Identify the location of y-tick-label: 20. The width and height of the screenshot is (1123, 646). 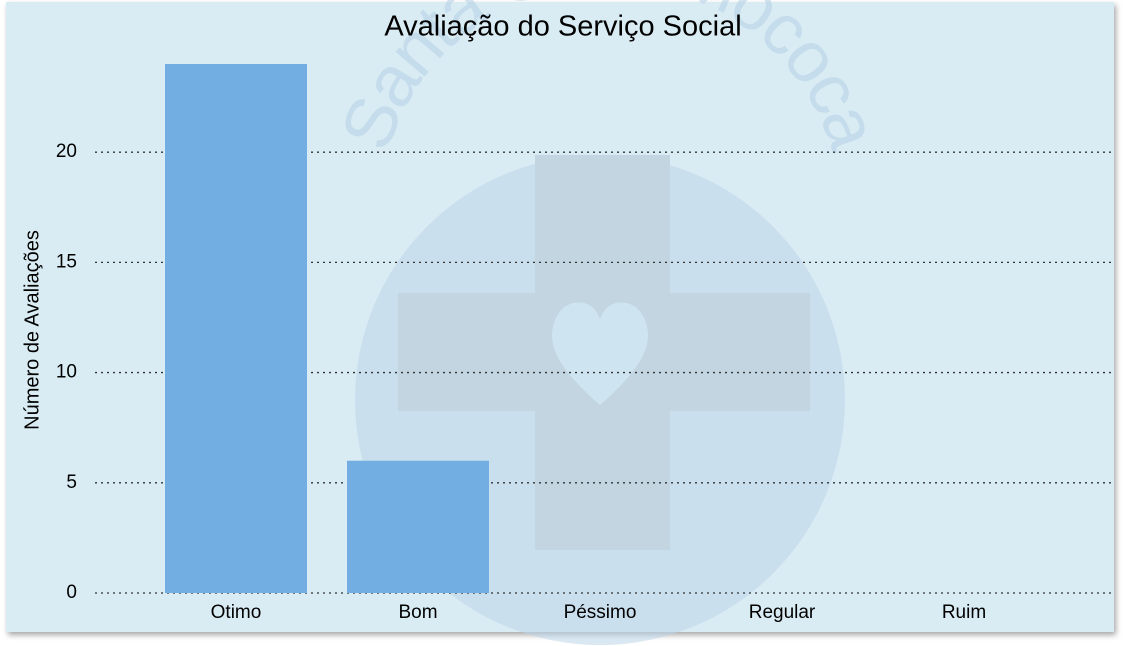
(66, 151).